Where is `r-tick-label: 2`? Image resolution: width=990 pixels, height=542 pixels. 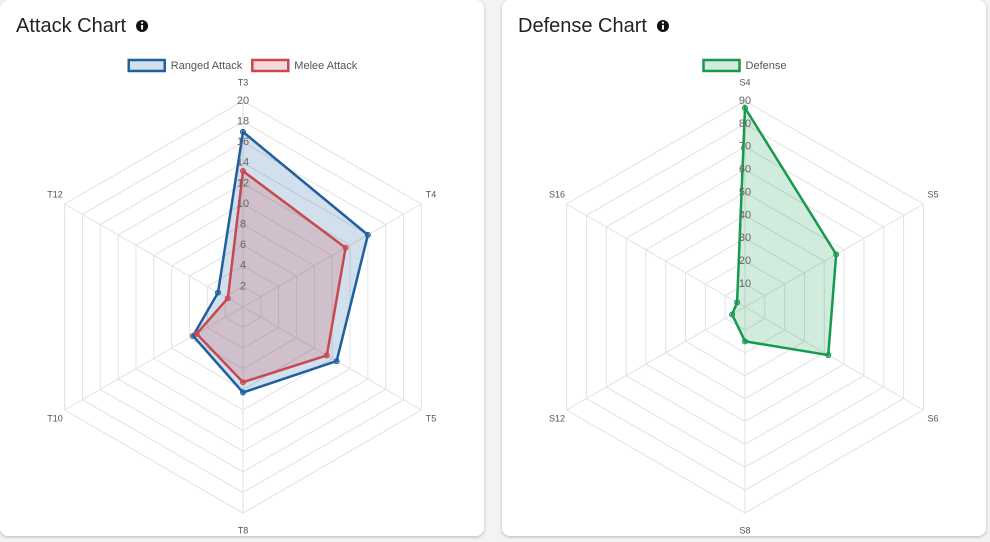
r-tick-label: 2 is located at coordinates (243, 286).